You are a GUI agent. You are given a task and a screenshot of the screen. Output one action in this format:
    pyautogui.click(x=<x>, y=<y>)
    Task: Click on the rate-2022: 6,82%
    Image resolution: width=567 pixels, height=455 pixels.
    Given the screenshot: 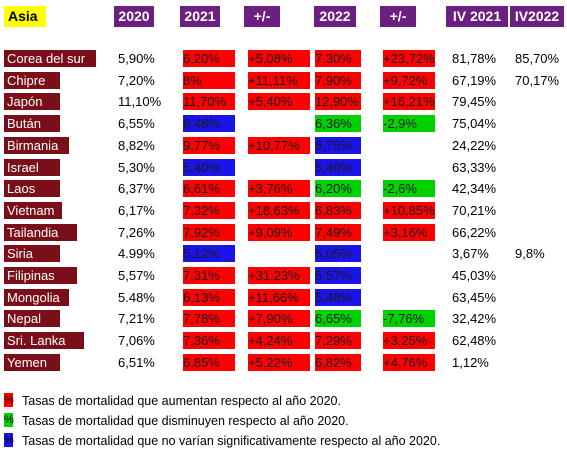 What is the action you would take?
    pyautogui.click(x=338, y=362)
    